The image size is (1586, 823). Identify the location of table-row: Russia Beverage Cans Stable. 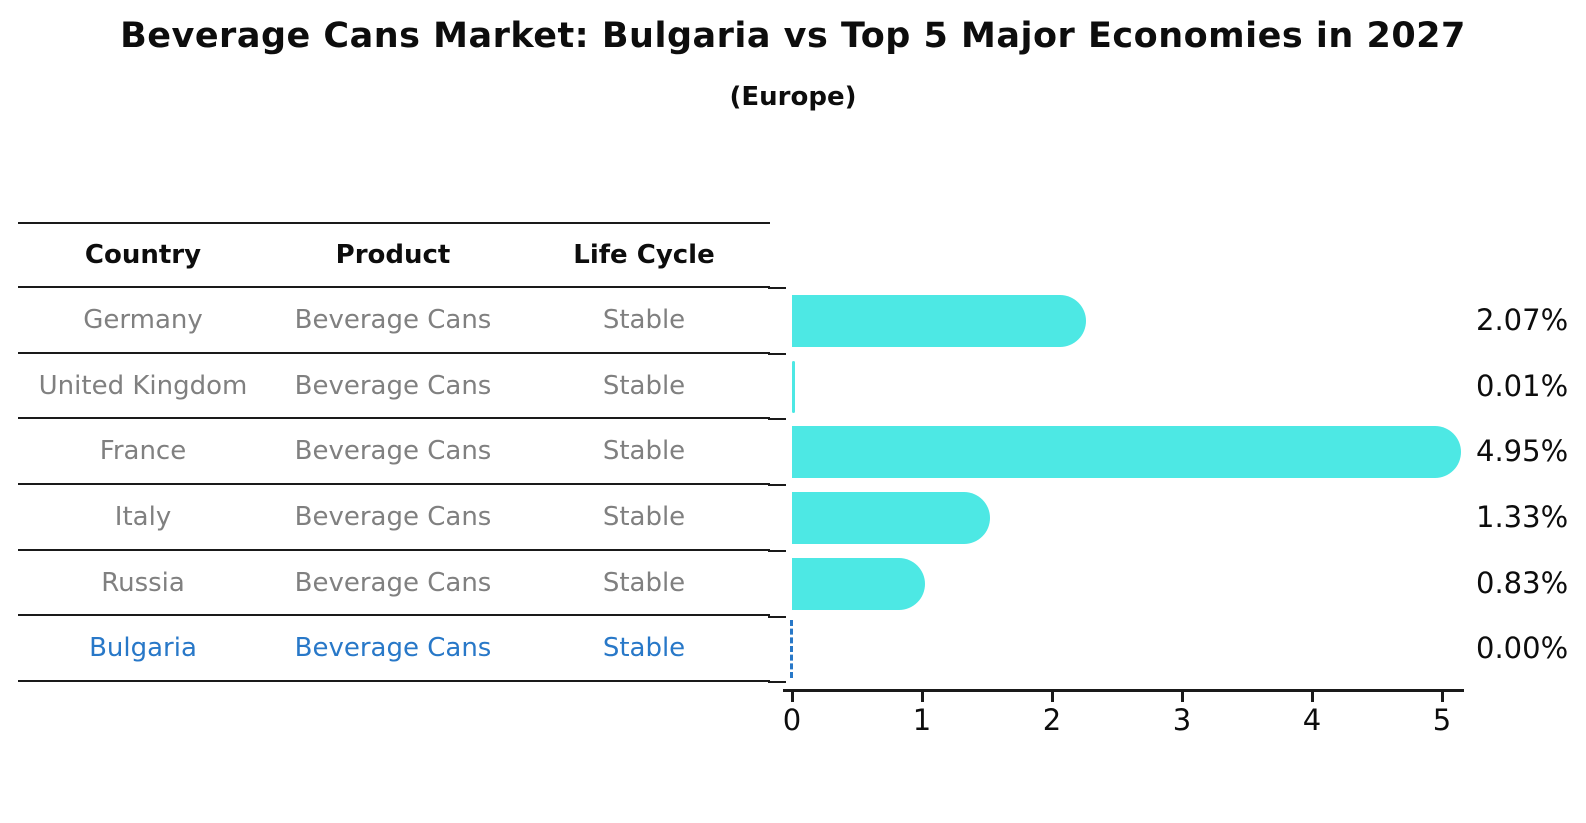
(394, 584).